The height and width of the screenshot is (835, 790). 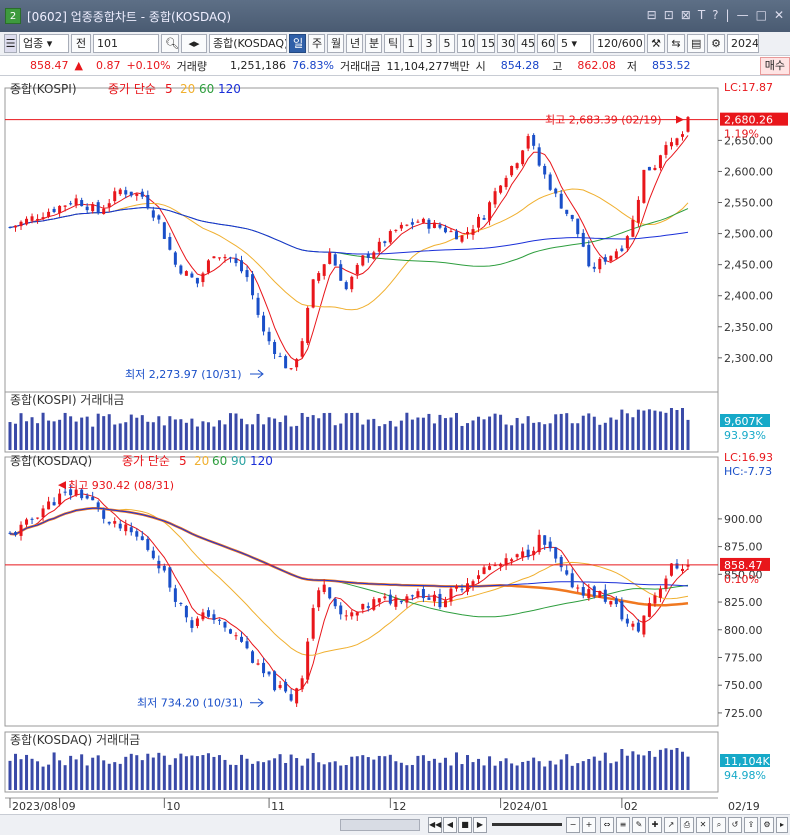 I want to click on zoom-out-icon: −, so click(x=573, y=825).